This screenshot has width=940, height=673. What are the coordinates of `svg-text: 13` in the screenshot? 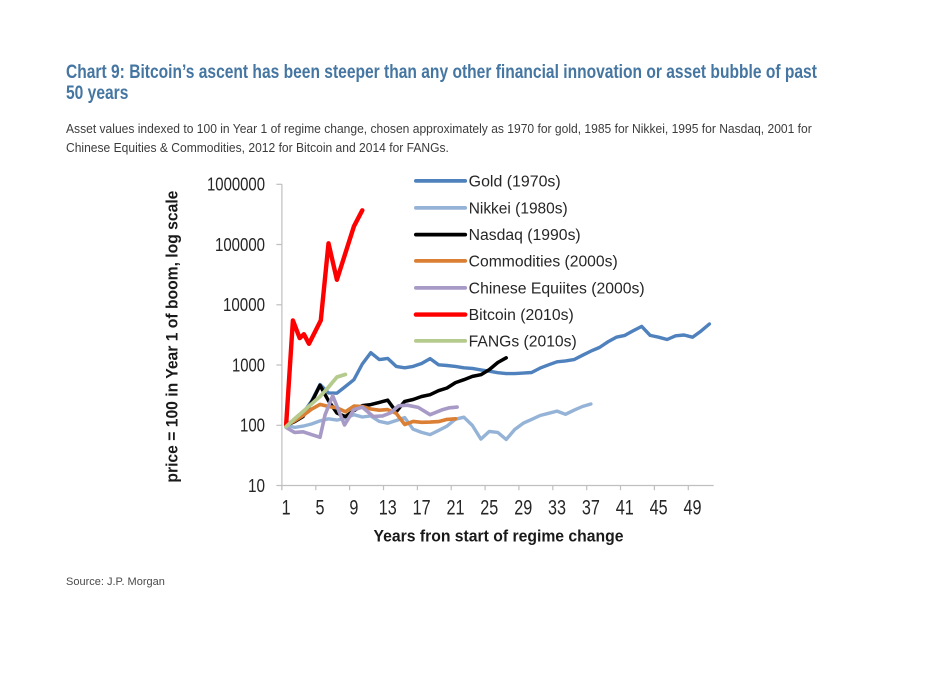 It's located at (388, 508).